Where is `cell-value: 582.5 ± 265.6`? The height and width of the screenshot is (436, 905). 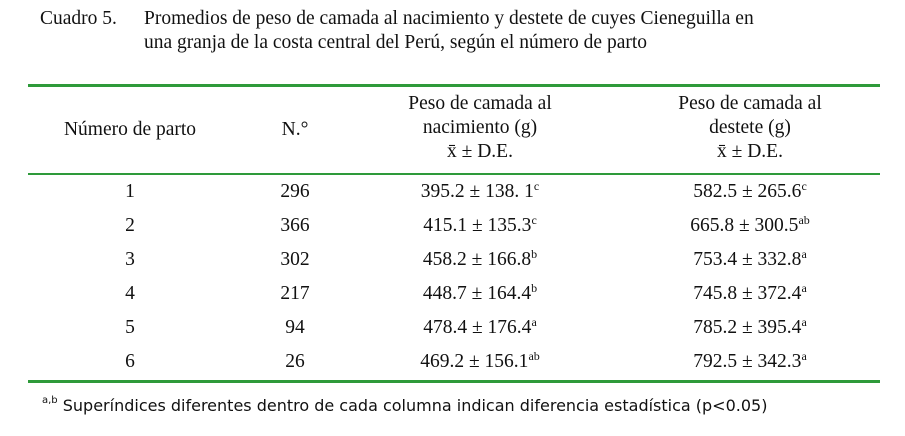
cell-value: 582.5 ± 265.6 is located at coordinates (747, 191).